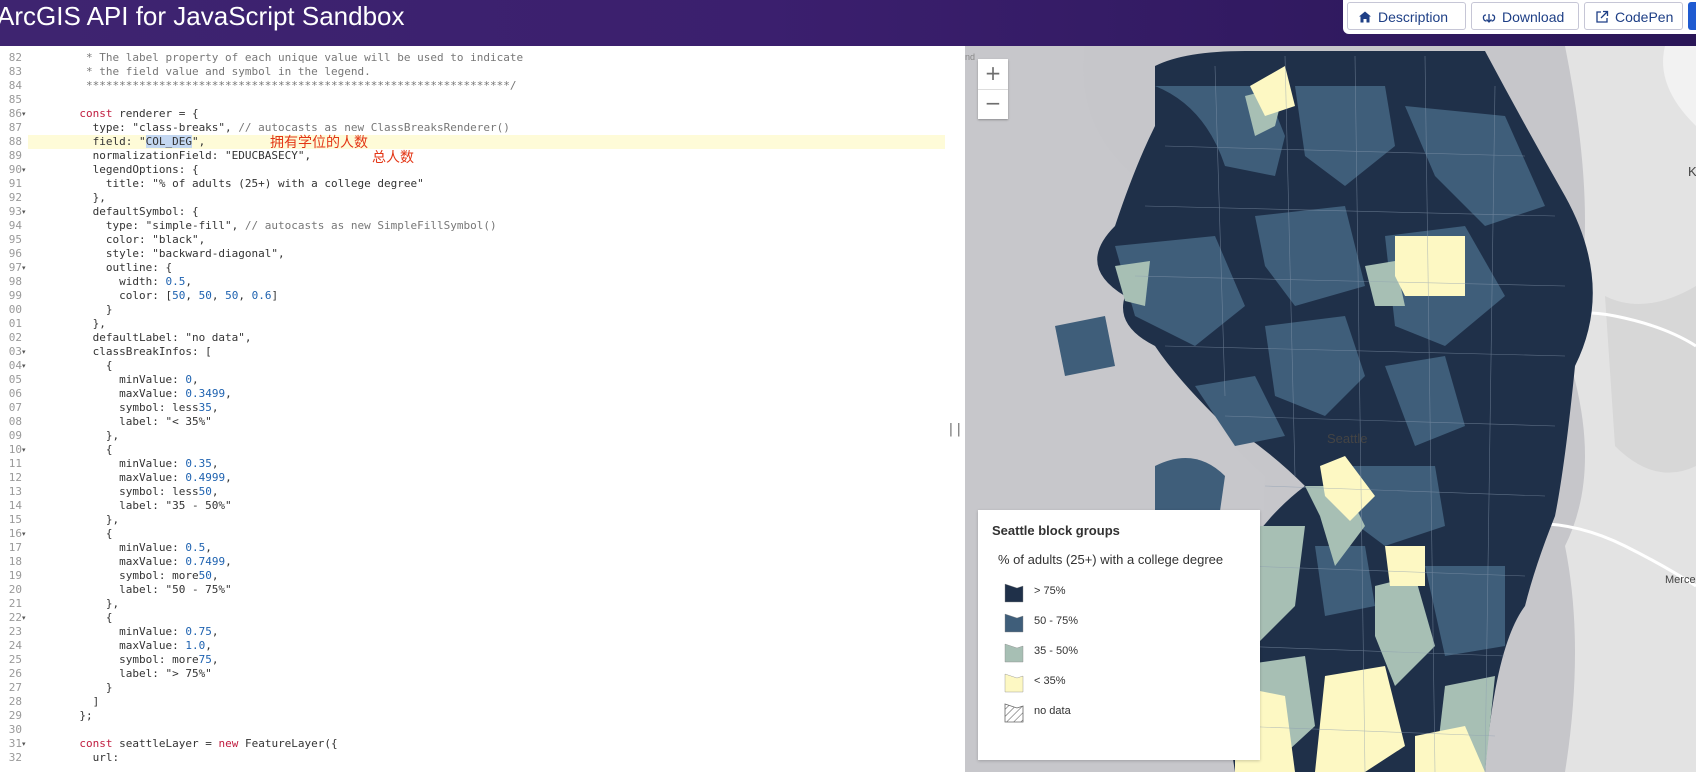 This screenshot has width=1696, height=772. I want to click on description-button: Description, so click(1406, 16).